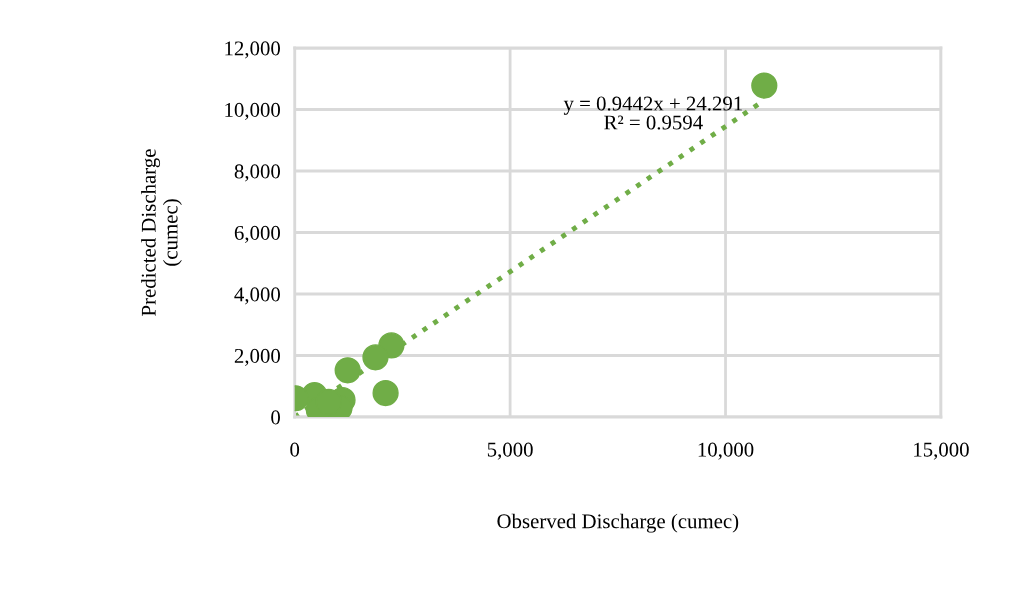  What do you see at coordinates (510, 451) in the screenshot?
I see `x-tick-label: 5,000` at bounding box center [510, 451].